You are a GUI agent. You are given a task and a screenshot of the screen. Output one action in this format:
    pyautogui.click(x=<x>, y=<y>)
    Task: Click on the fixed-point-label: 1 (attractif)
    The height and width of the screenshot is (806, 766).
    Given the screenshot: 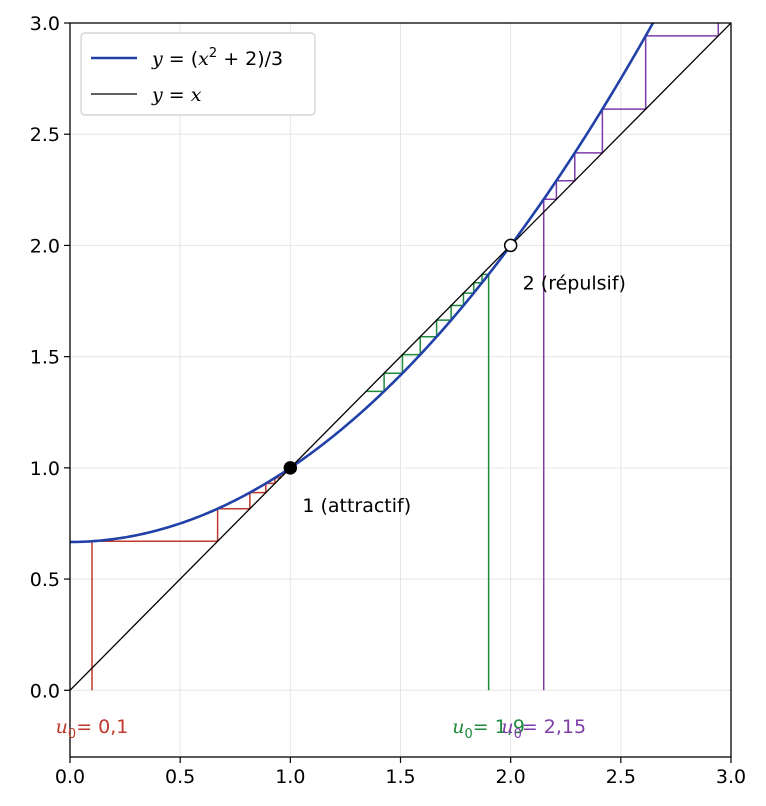 What is the action you would take?
    pyautogui.click(x=356, y=506)
    